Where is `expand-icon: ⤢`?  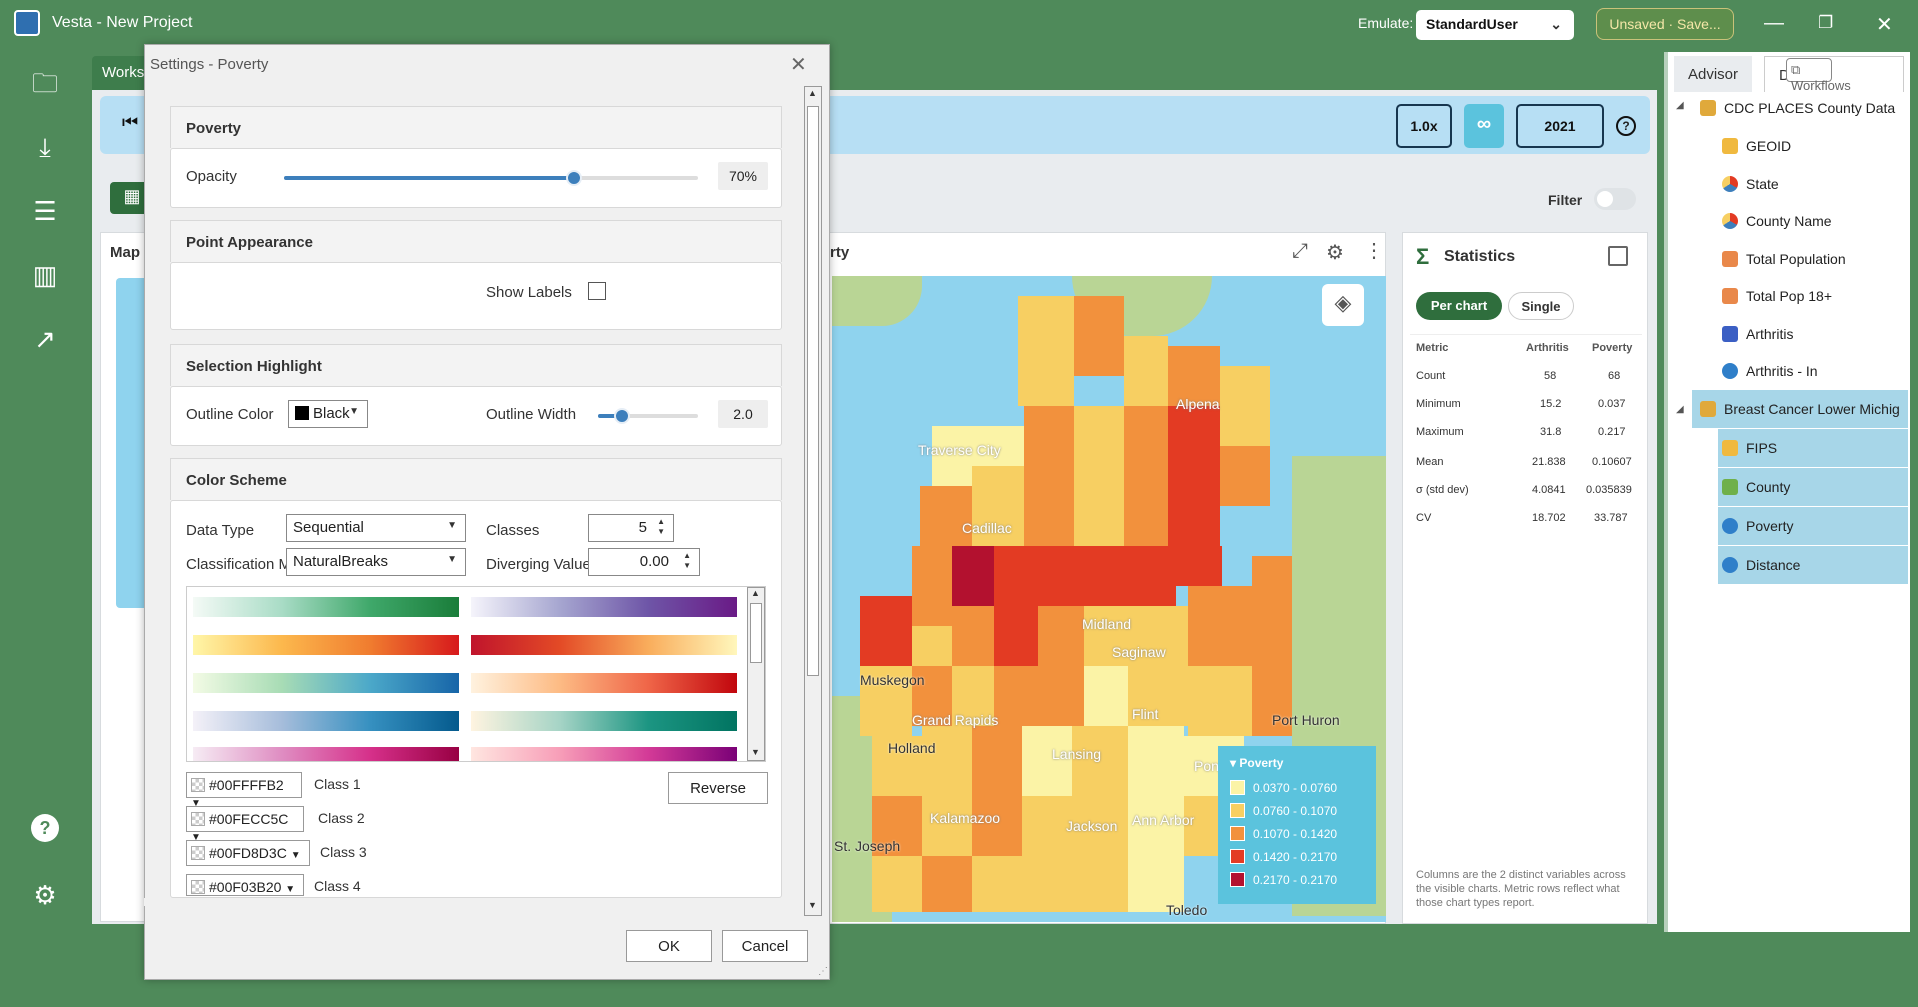 expand-icon: ⤢ is located at coordinates (1300, 251).